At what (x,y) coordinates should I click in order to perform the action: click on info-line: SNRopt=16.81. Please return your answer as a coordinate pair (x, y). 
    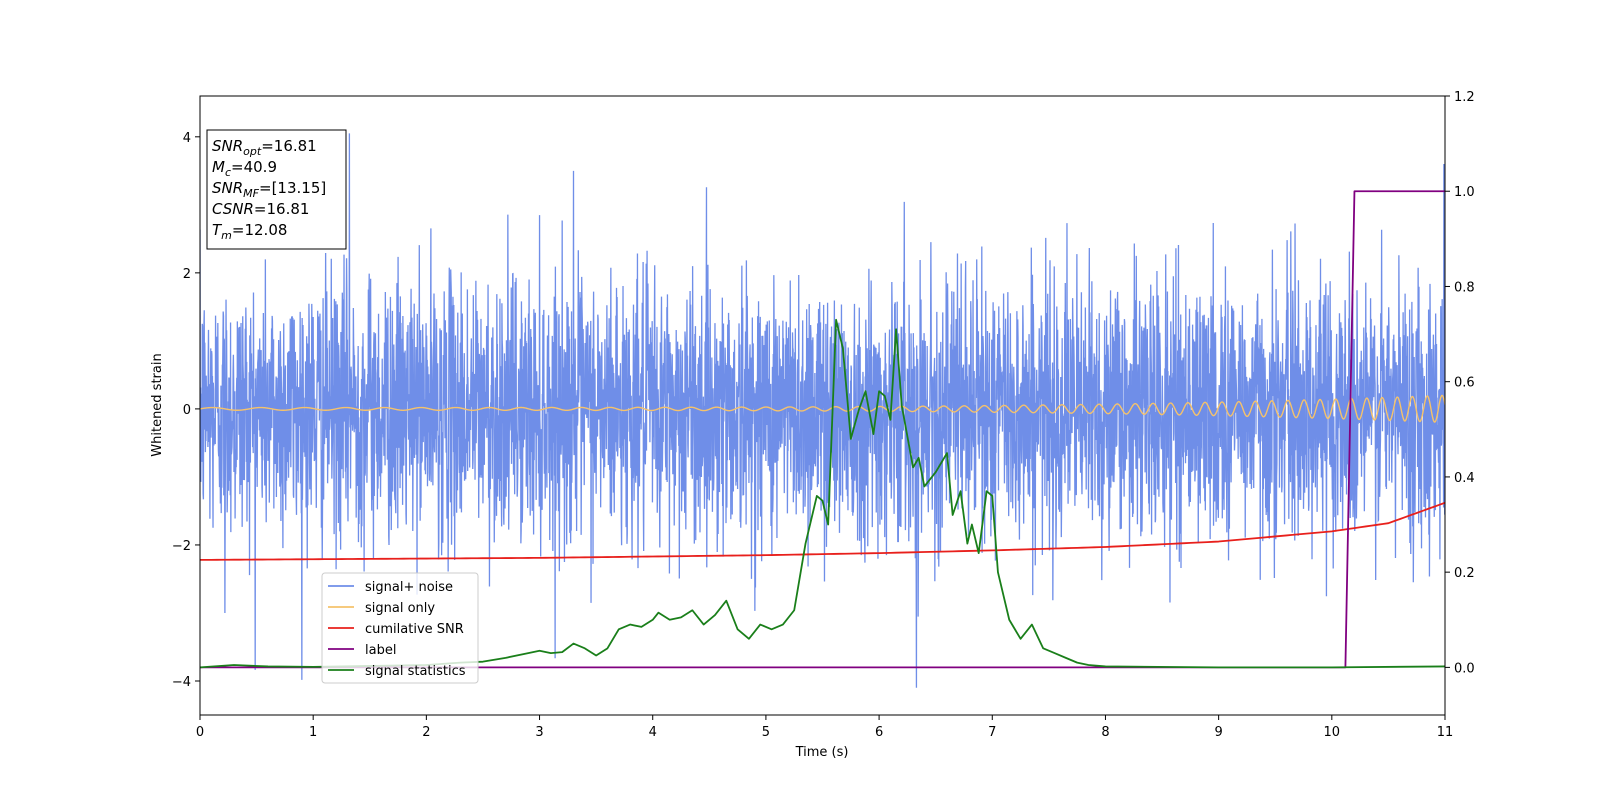
    Looking at the image, I should click on (264, 147).